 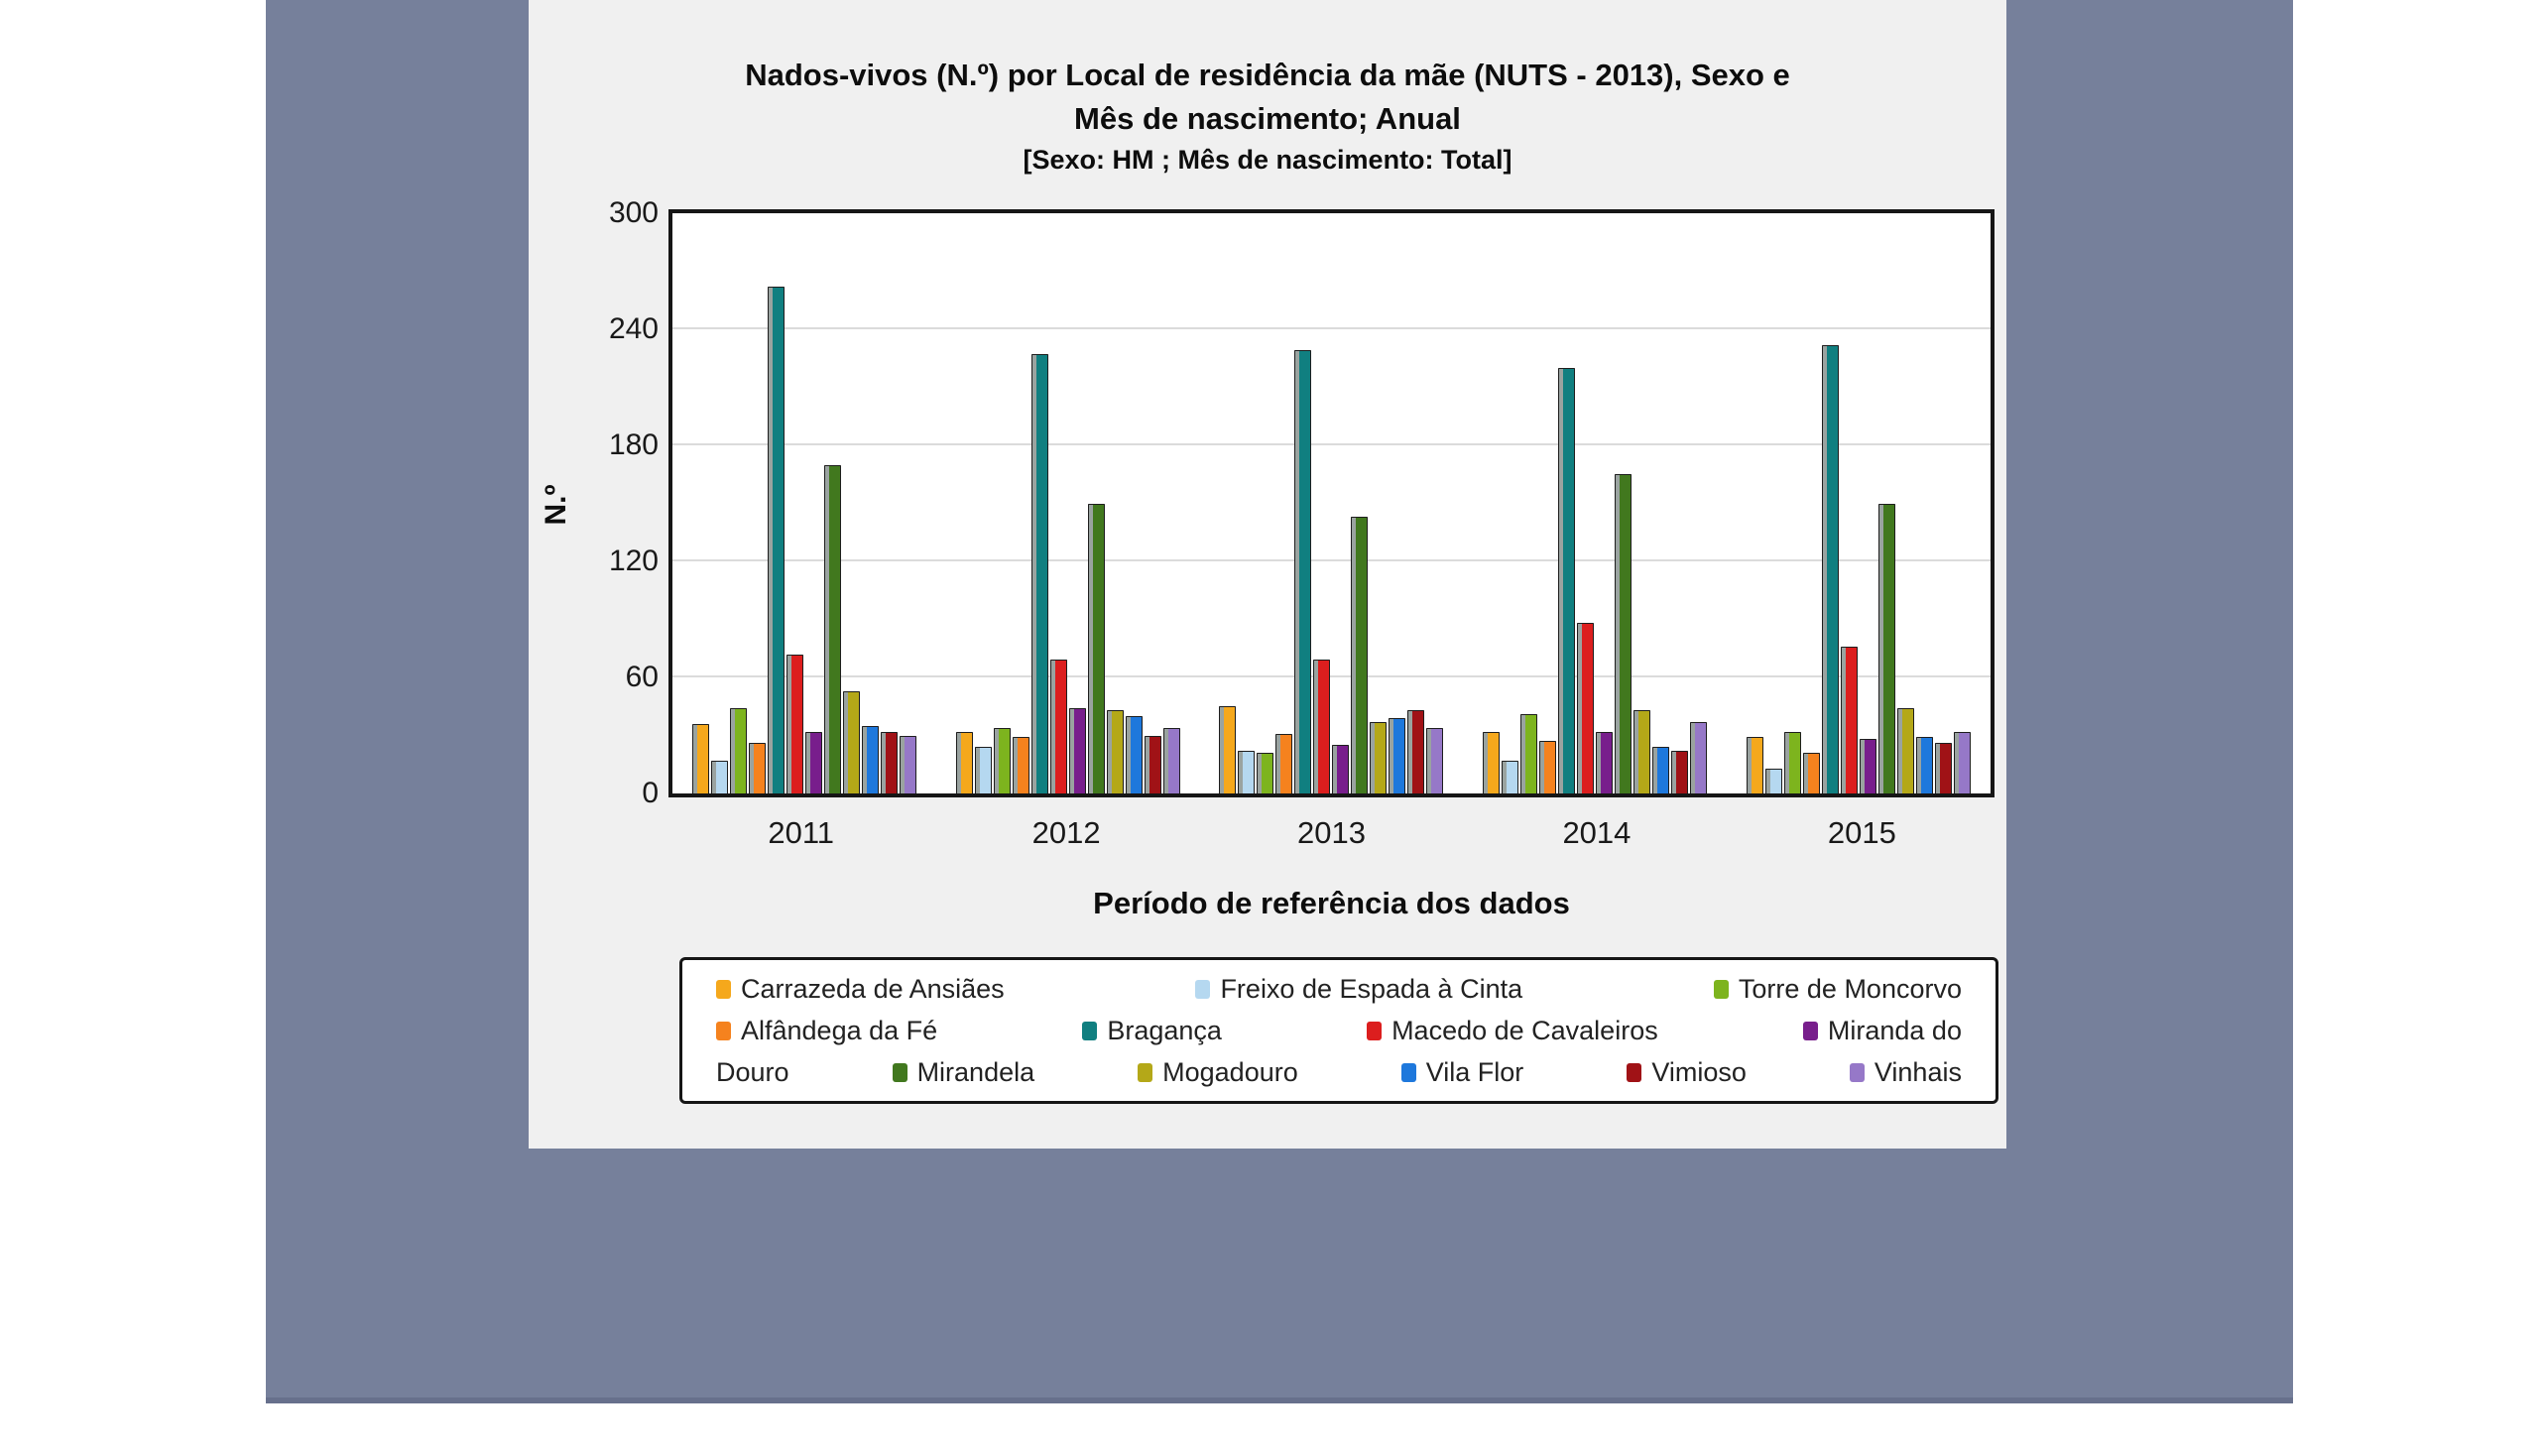 What do you see at coordinates (983, 770) in the screenshot?
I see `bar-freixo-de-espada-a-cinta-2012` at bounding box center [983, 770].